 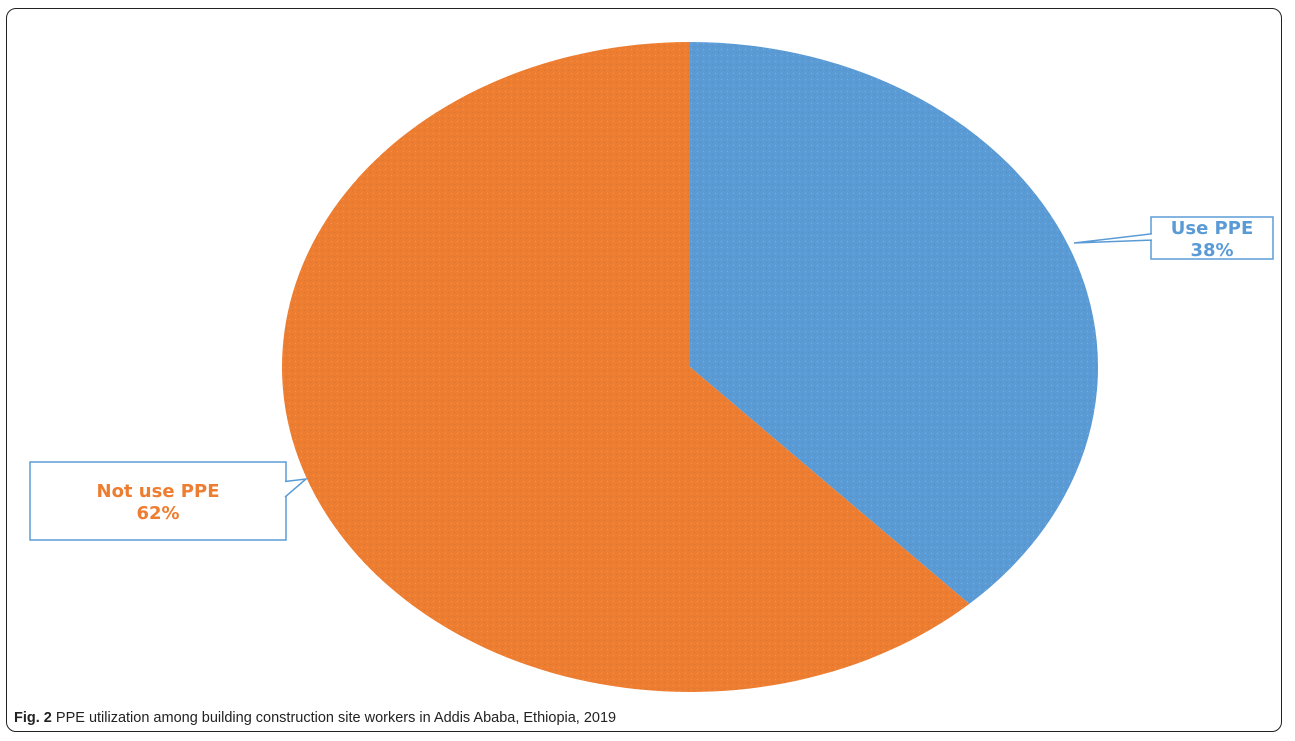 What do you see at coordinates (157, 513) in the screenshot?
I see `slice-value-not-use-ppe: 62%` at bounding box center [157, 513].